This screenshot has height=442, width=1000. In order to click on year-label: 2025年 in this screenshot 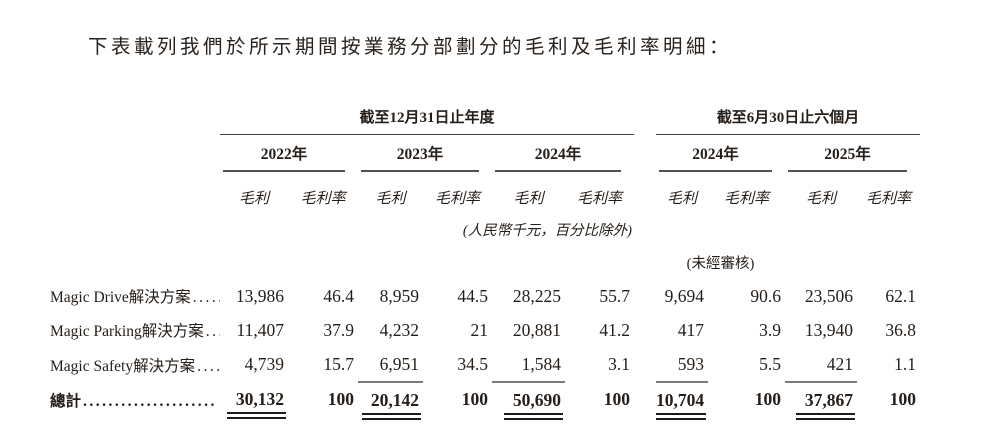, I will do `click(848, 157)`.